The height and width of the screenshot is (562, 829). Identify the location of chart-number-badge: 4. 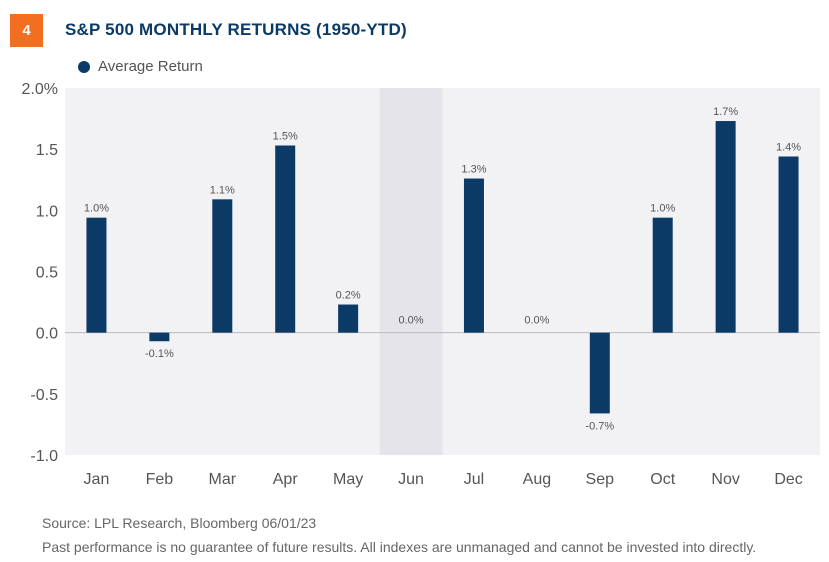
(26, 30).